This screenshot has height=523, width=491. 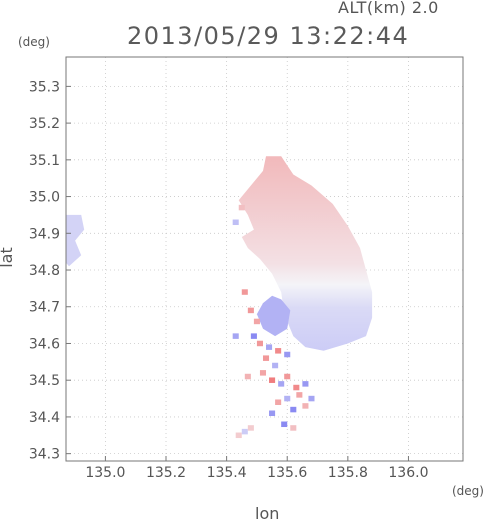 I want to click on x-tick-label: 135.4, so click(x=227, y=473).